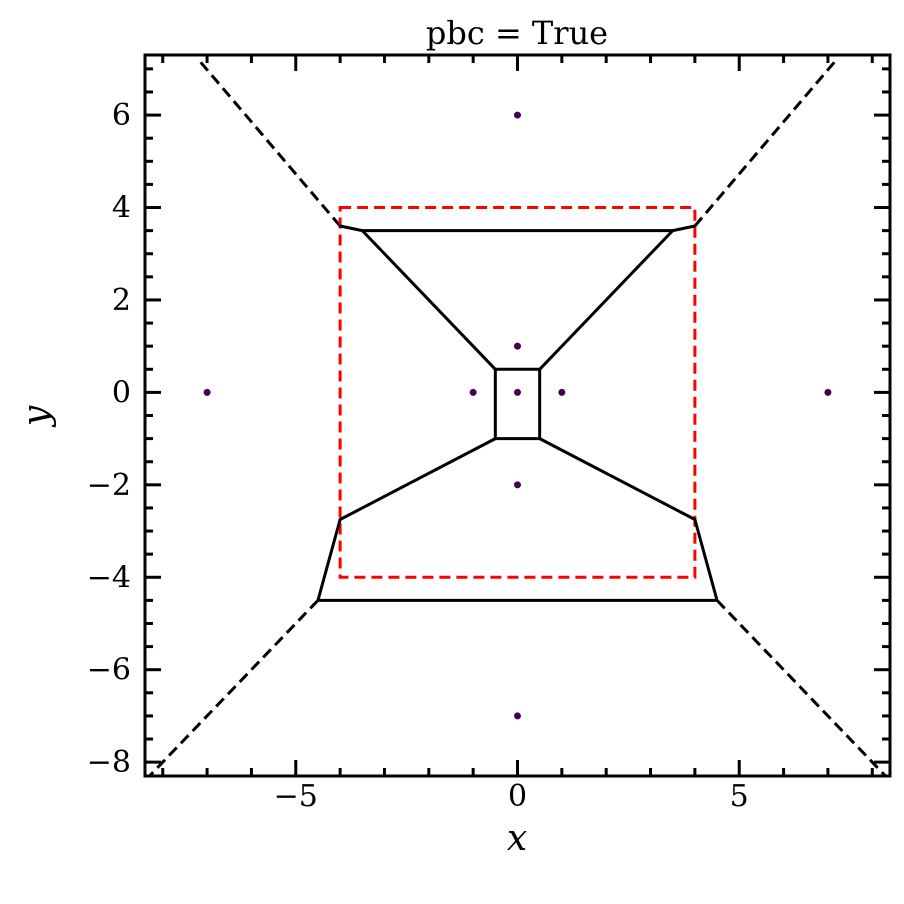  What do you see at coordinates (296, 796) in the screenshot?
I see `x-tick-label: −5` at bounding box center [296, 796].